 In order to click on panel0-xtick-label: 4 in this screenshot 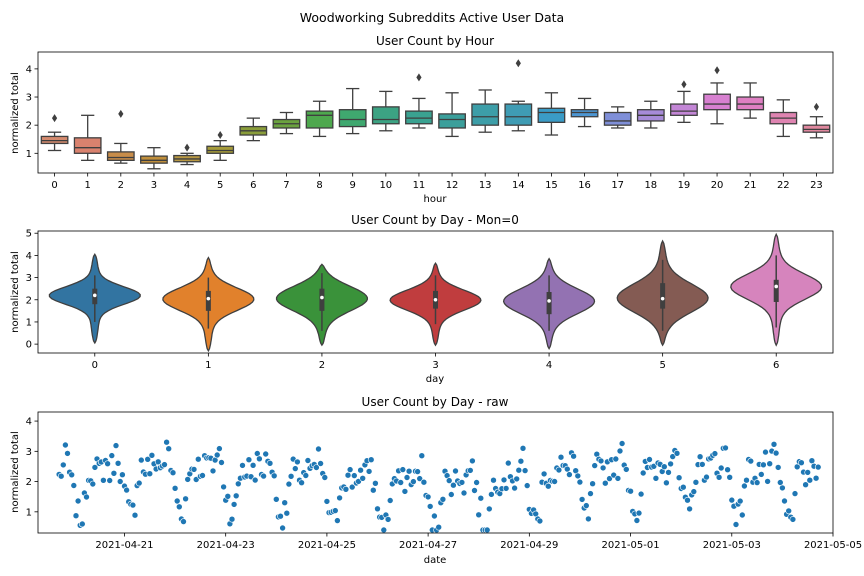, I will do `click(187, 185)`.